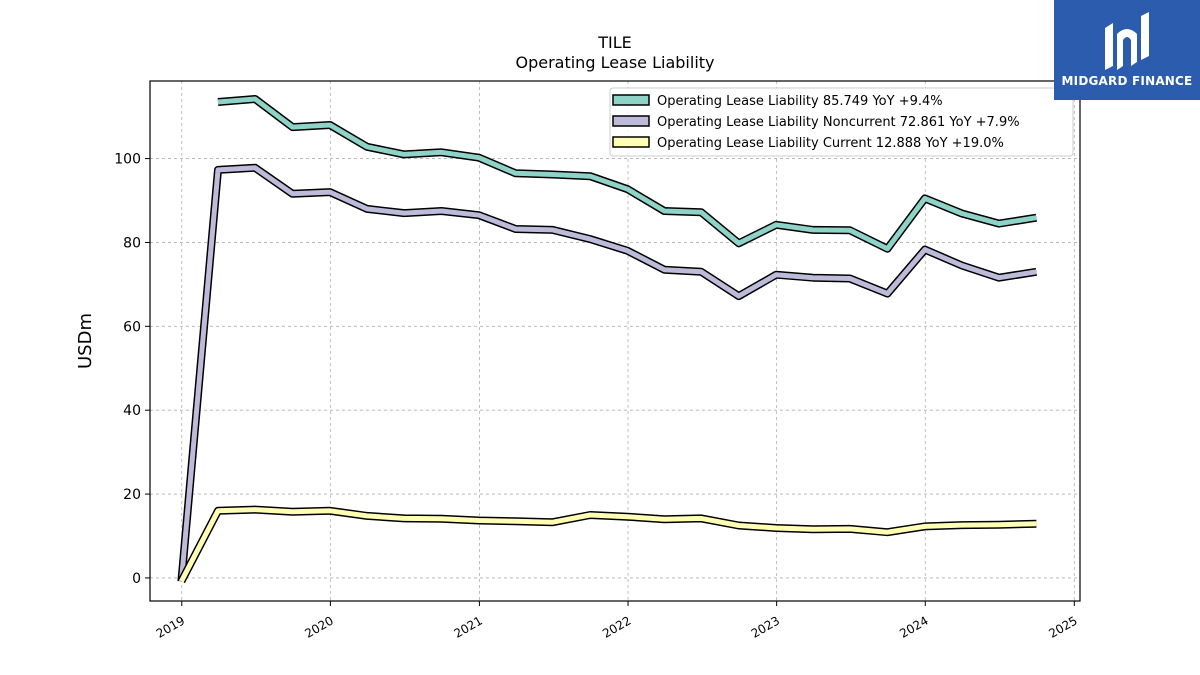 The height and width of the screenshot is (675, 1200). I want to click on chart-title: TILE, so click(614, 42).